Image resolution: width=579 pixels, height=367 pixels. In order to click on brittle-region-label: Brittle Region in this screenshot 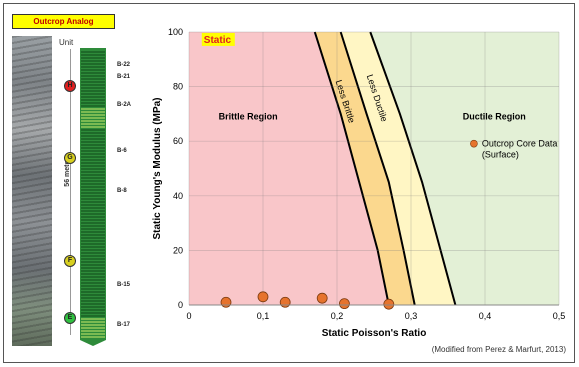, I will do `click(248, 116)`.